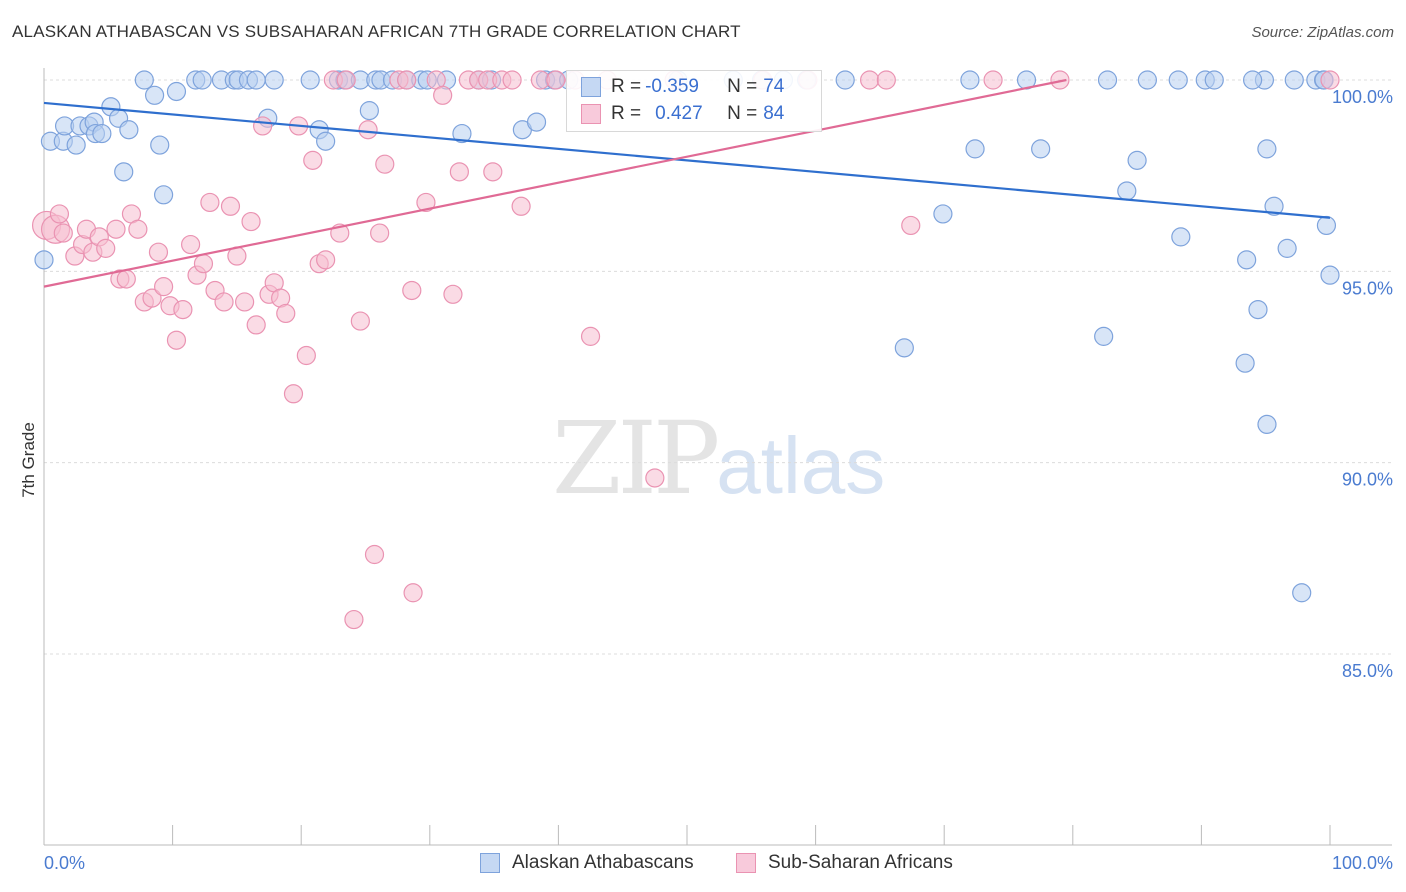 Image resolution: width=1406 pixels, height=892 pixels. What do you see at coordinates (774, 86) in the screenshot?
I see `legend-n-value: 74` at bounding box center [774, 86].